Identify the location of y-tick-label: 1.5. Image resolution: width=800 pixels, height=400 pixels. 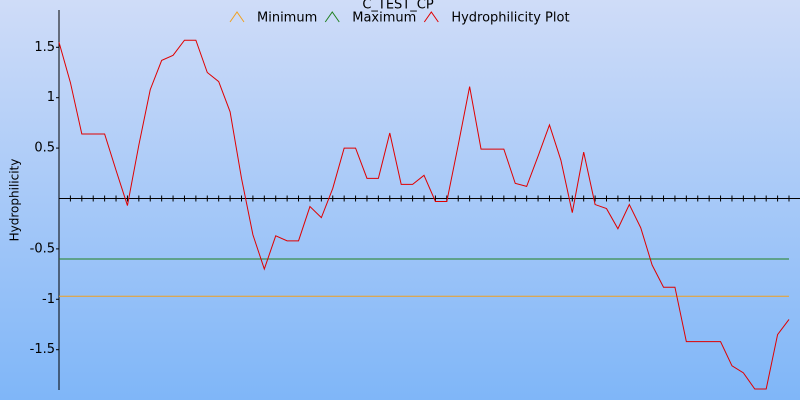
(44, 47).